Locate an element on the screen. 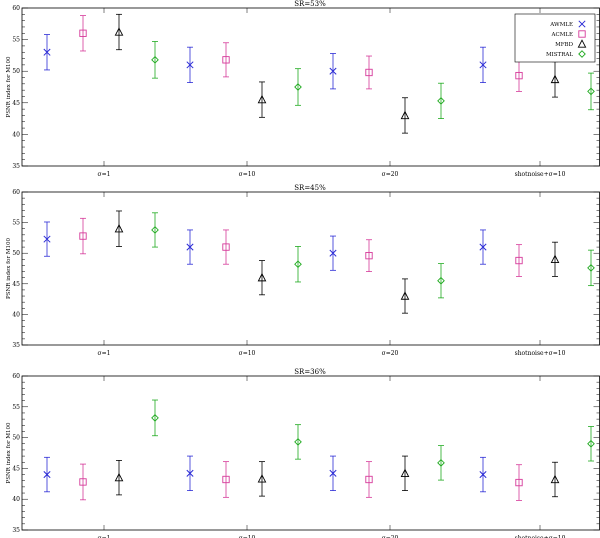 This screenshot has height=538, width=600. chart-title: SR=36% is located at coordinates (310, 372).